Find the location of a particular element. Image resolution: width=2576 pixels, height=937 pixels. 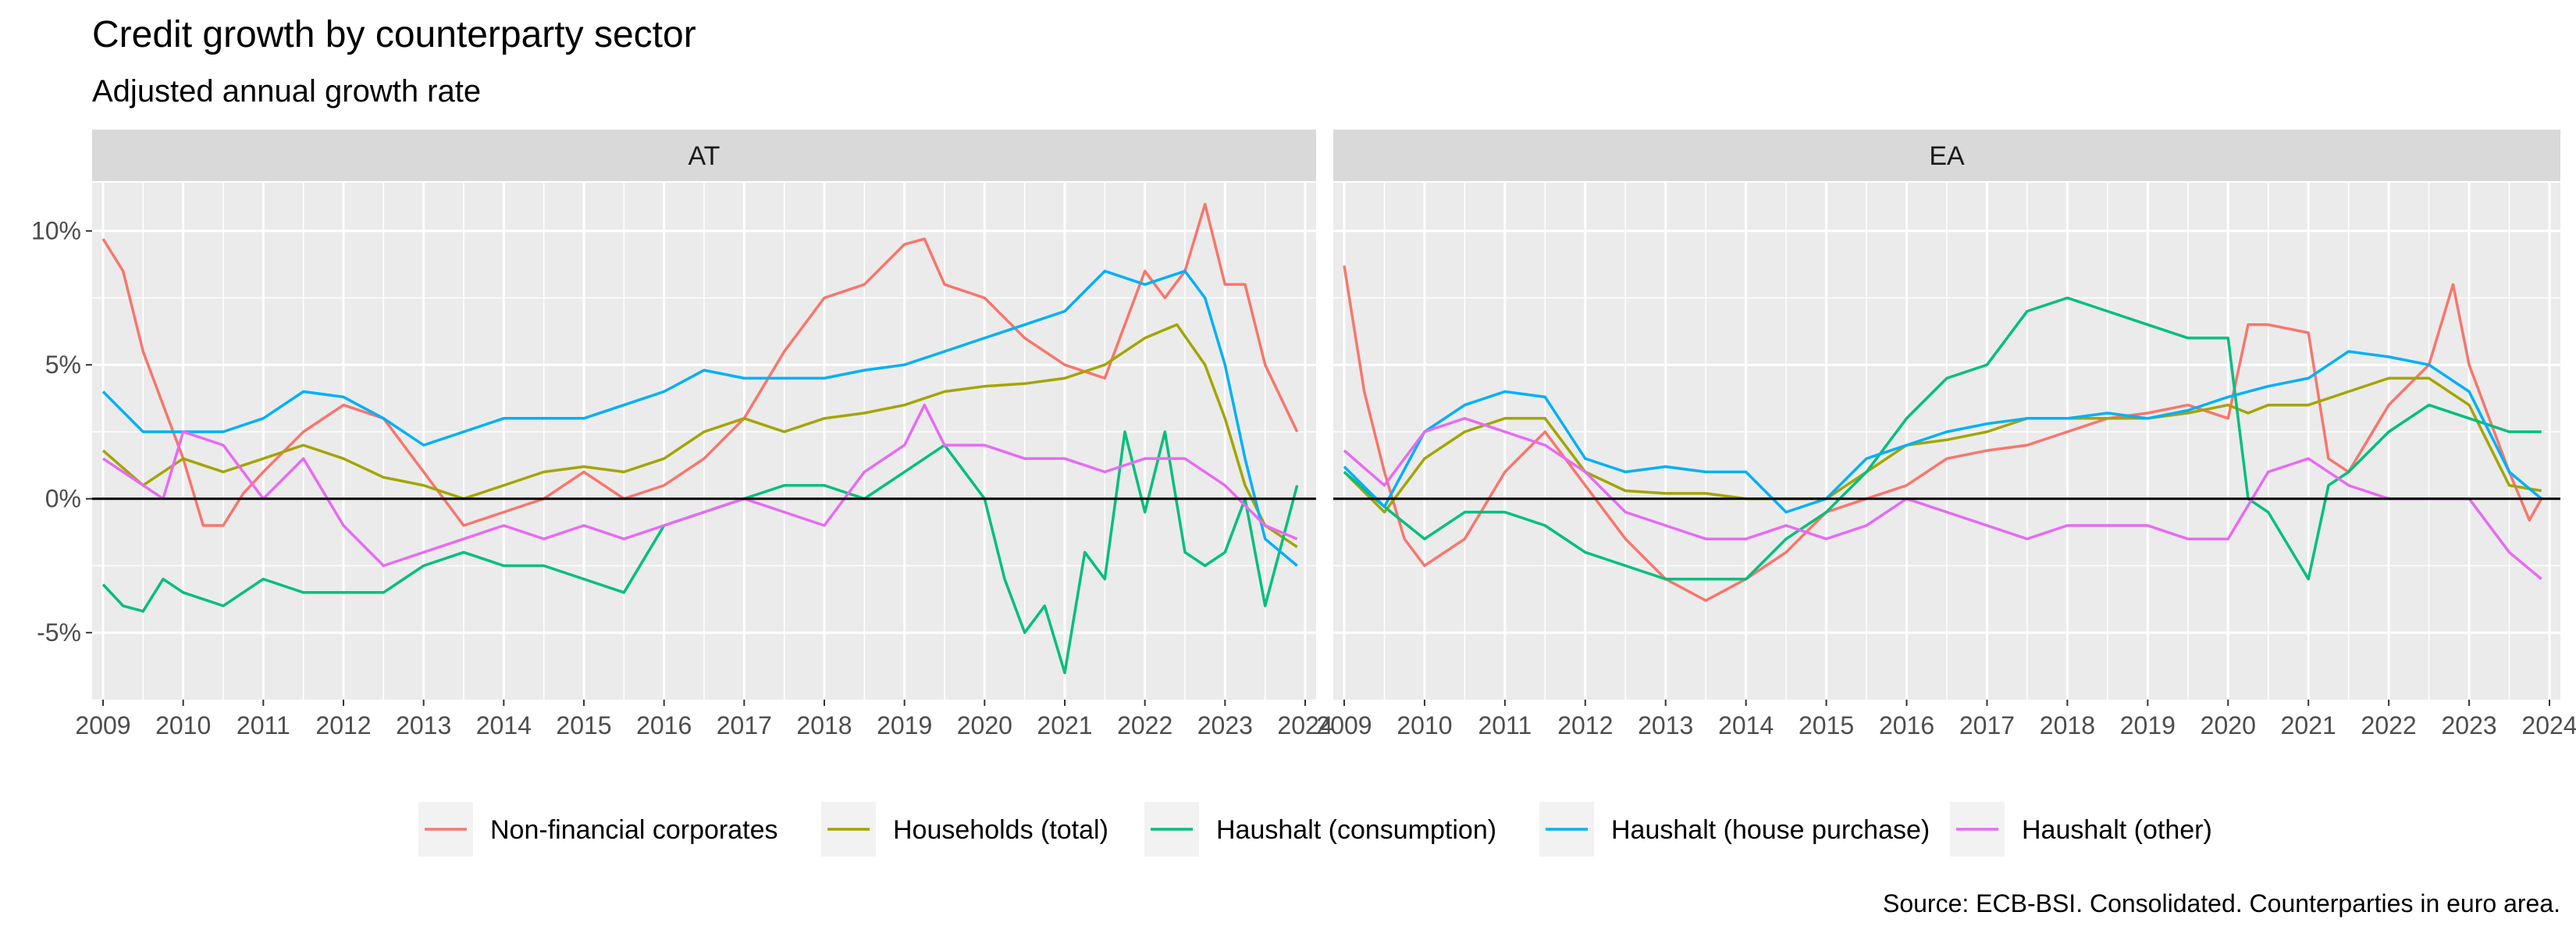

legend-item: Households (total) is located at coordinates (964, 829).